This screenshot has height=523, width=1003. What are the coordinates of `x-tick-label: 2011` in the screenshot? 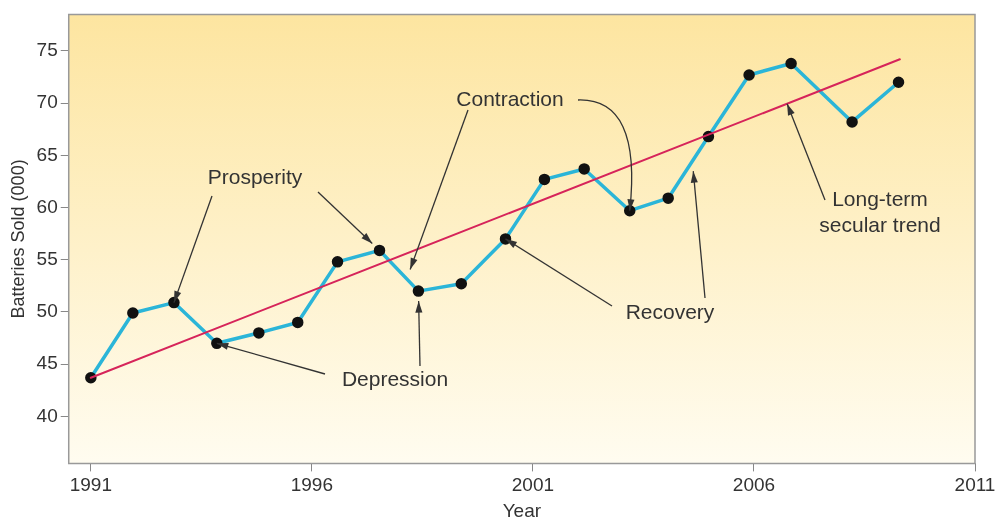 It's located at (975, 485).